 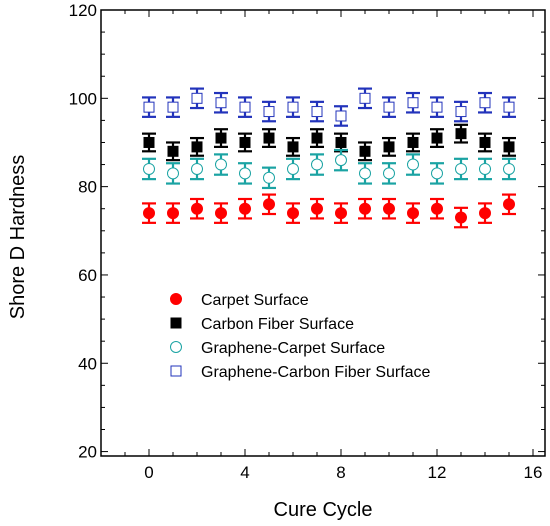 What do you see at coordinates (293, 348) in the screenshot?
I see `legend-label: Graphene-Carpet Surface` at bounding box center [293, 348].